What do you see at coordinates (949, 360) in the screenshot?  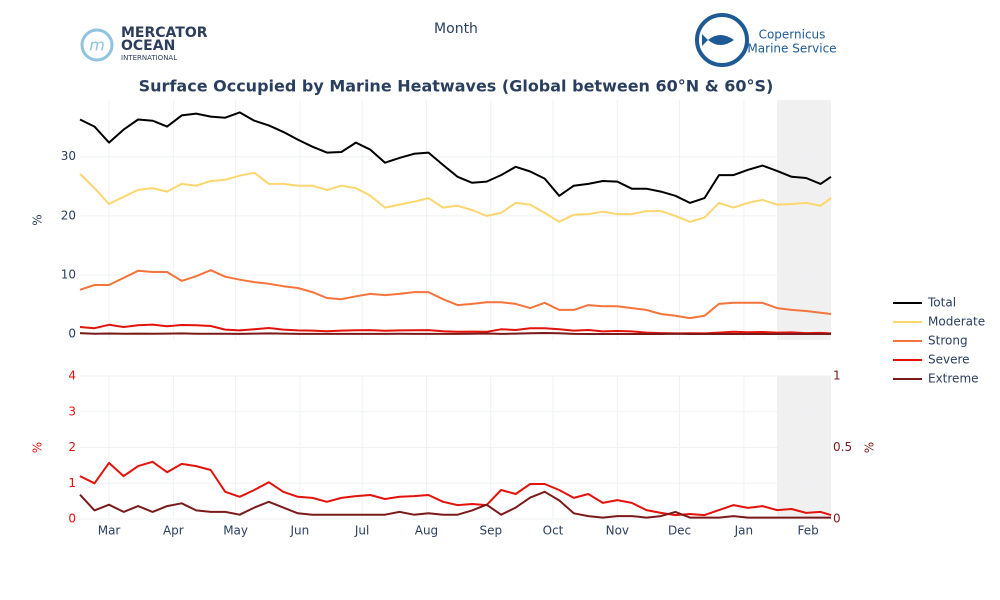 I see `legend-label: Severe` at bounding box center [949, 360].